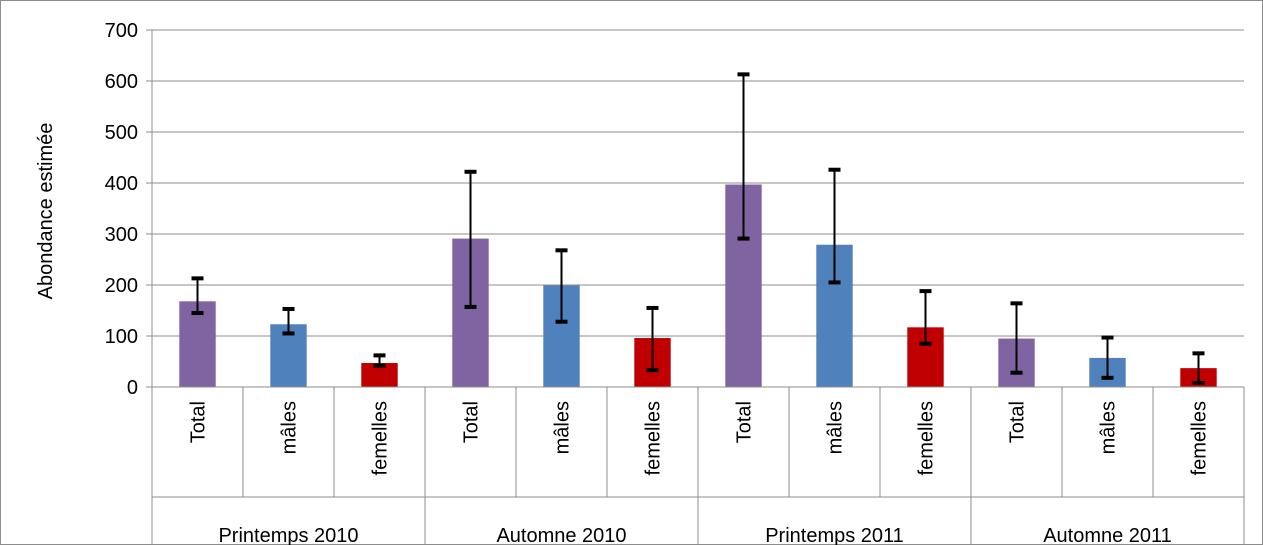 The image size is (1263, 545). I want to click on y-axis-title: Abondance estimée, so click(46, 211).